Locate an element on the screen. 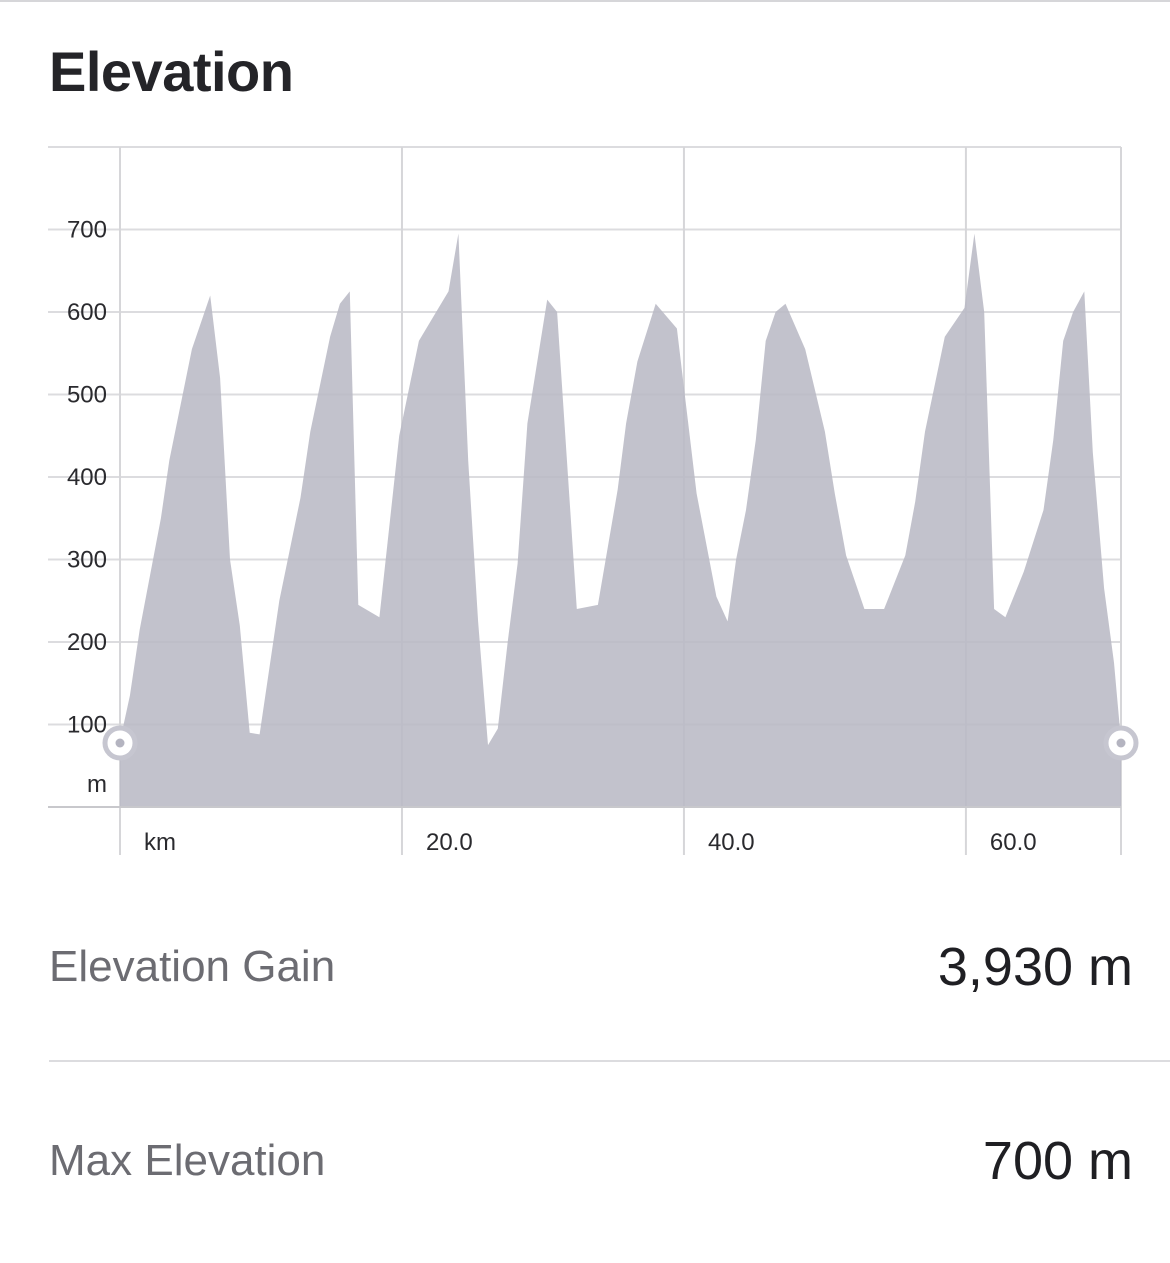 The width and height of the screenshot is (1170, 1263). y-axis-unit-label: m is located at coordinates (97, 784).